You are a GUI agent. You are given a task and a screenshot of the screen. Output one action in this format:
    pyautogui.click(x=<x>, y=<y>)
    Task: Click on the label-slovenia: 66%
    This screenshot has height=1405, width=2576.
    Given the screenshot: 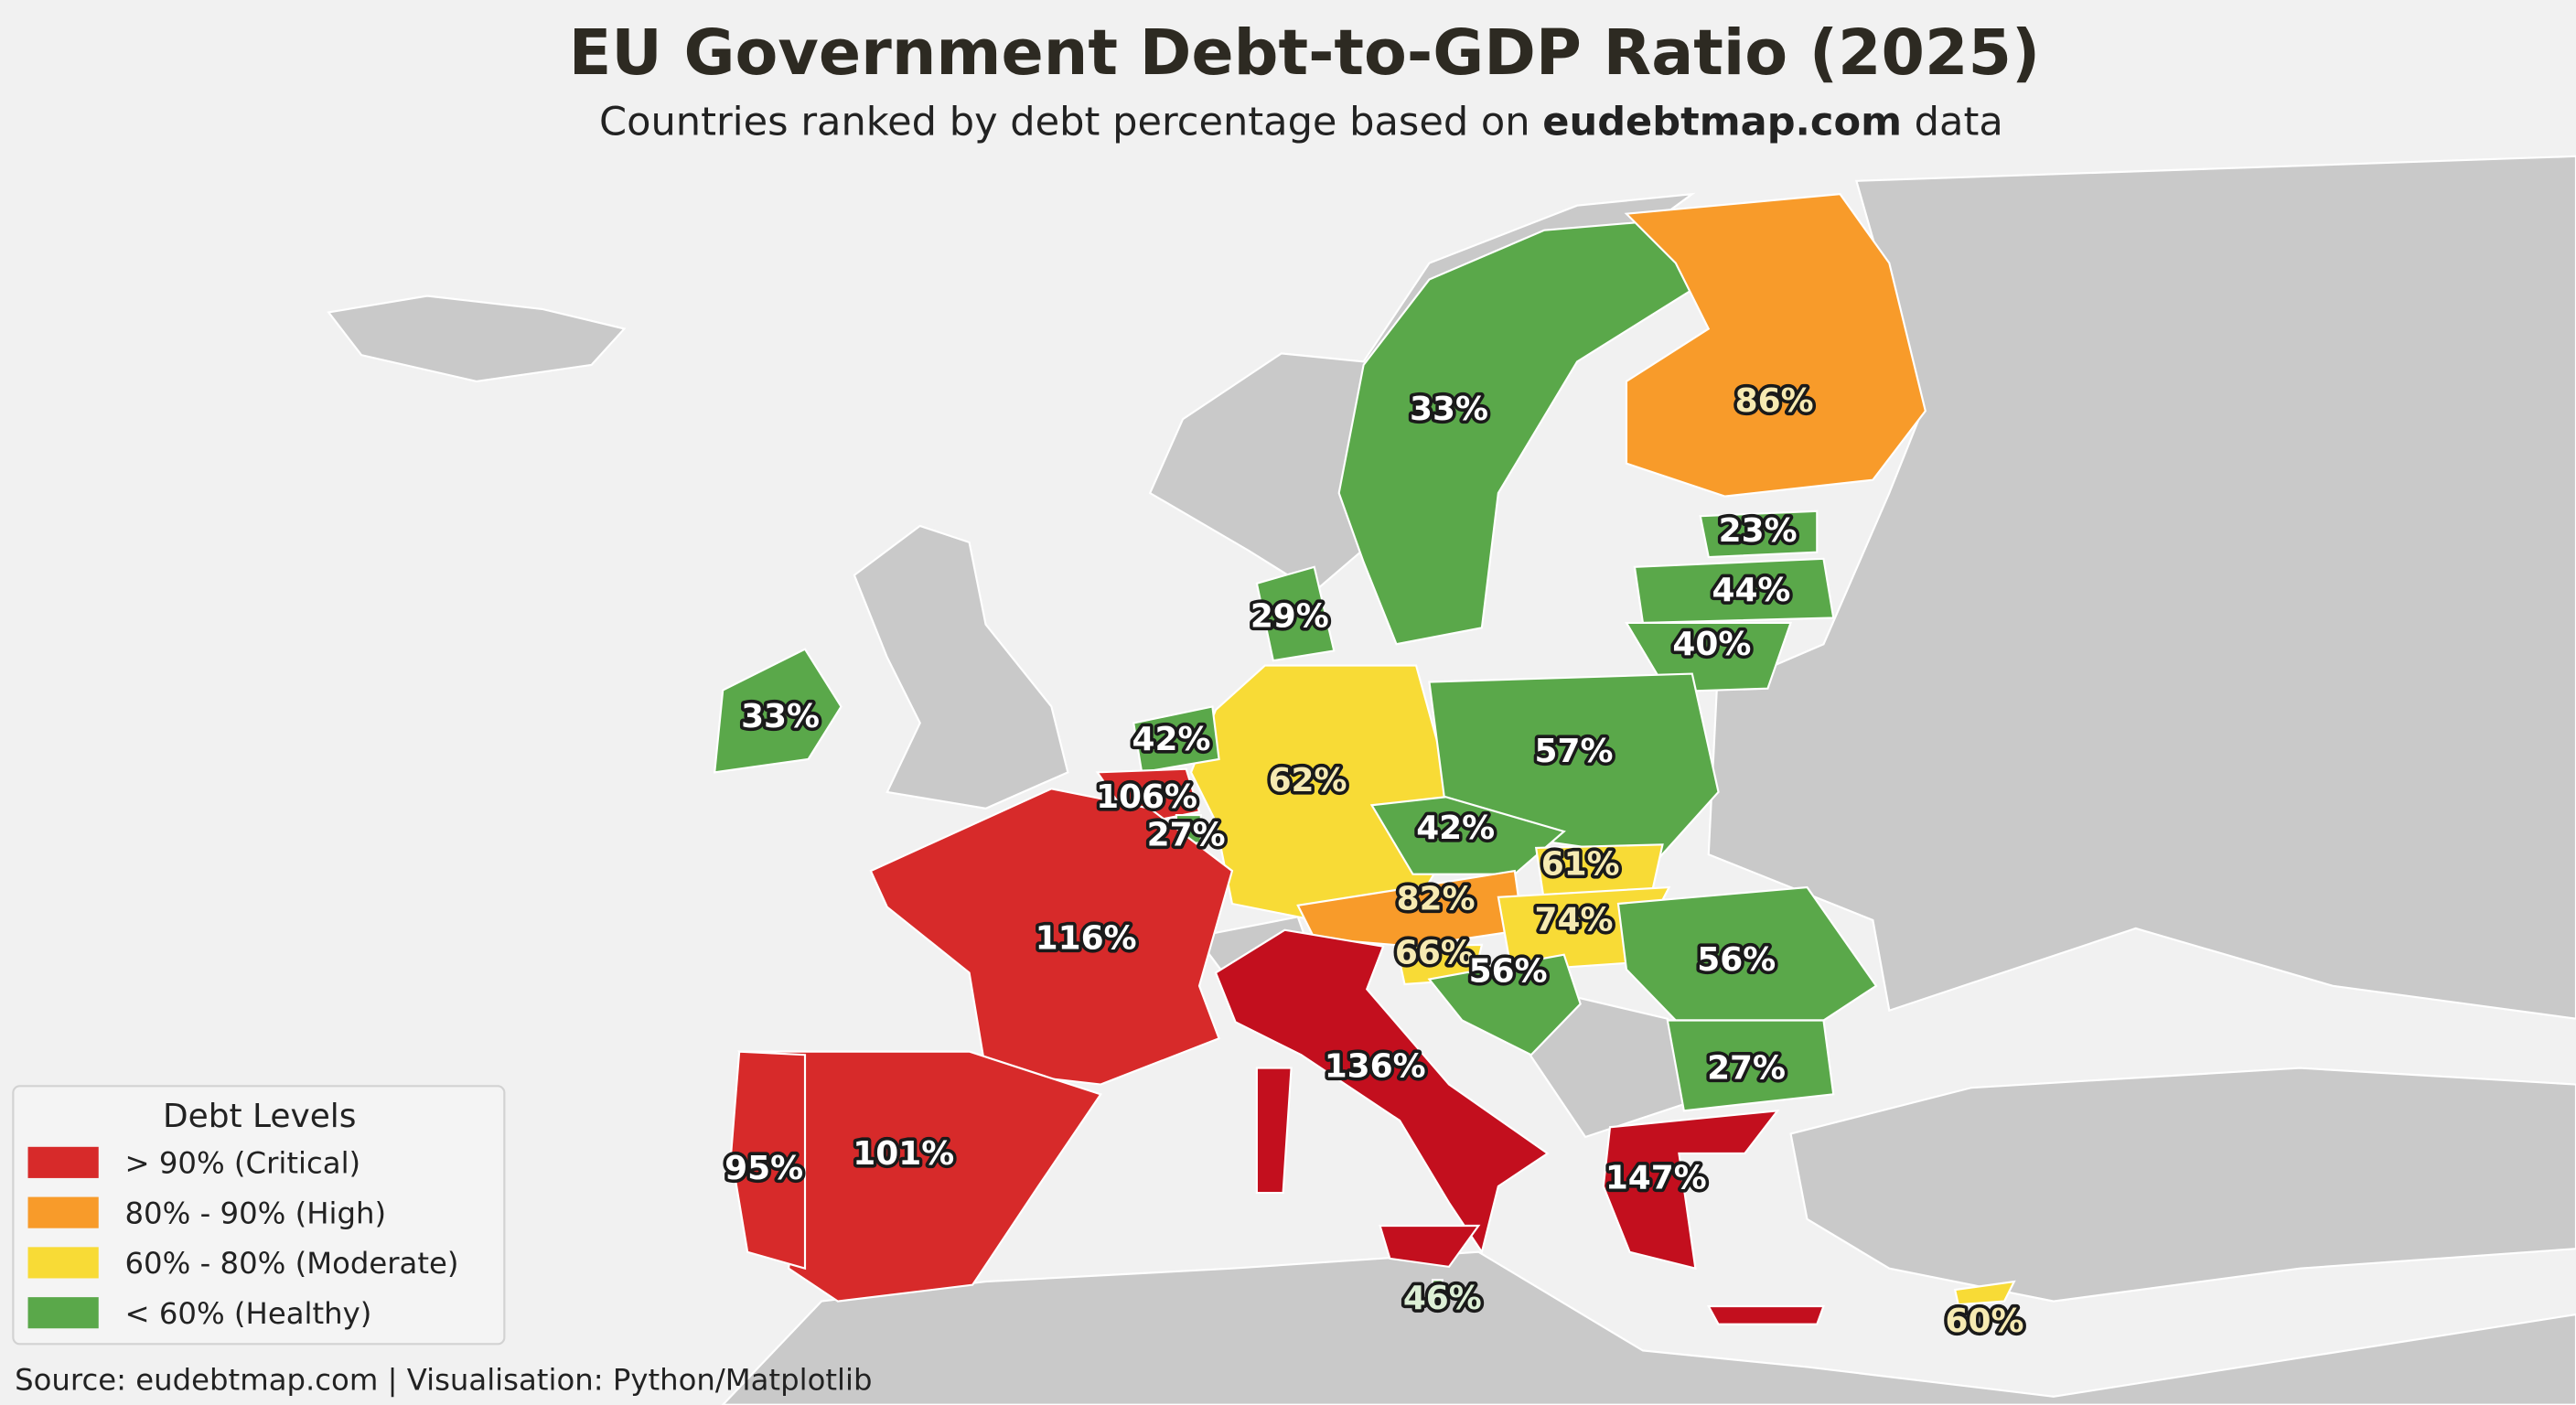 What is the action you would take?
    pyautogui.click(x=1435, y=953)
    